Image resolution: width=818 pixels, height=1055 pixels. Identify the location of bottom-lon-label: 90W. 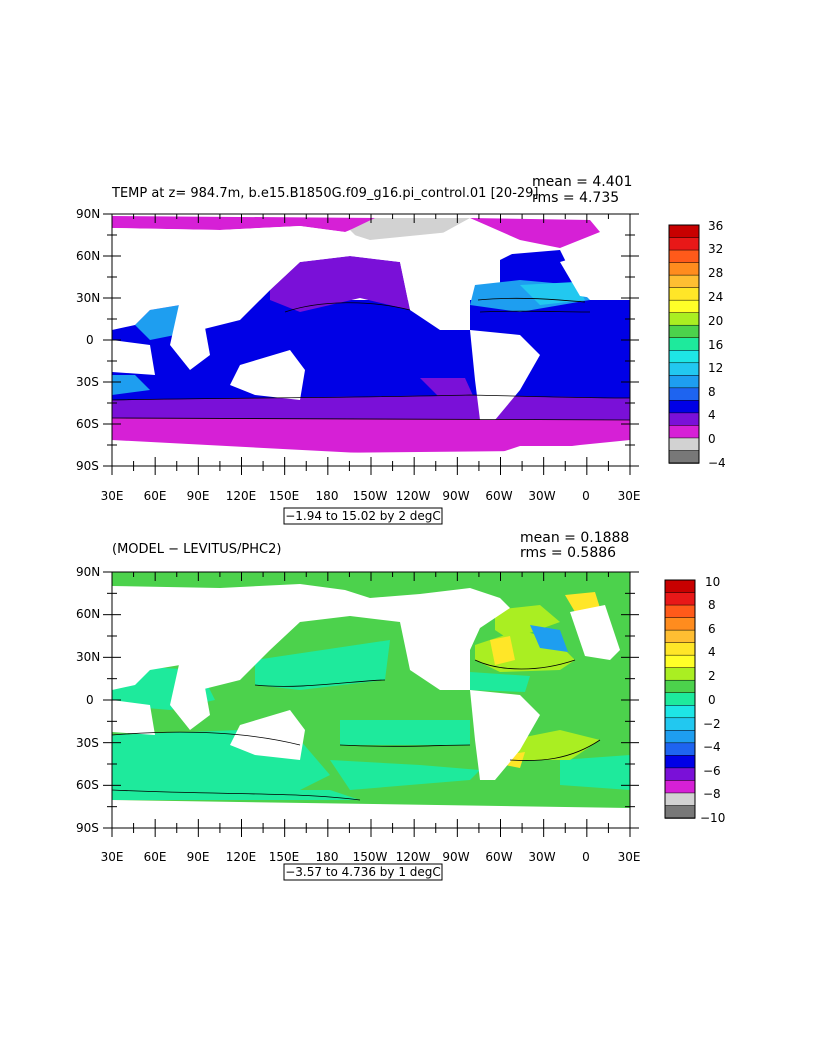
(455, 857).